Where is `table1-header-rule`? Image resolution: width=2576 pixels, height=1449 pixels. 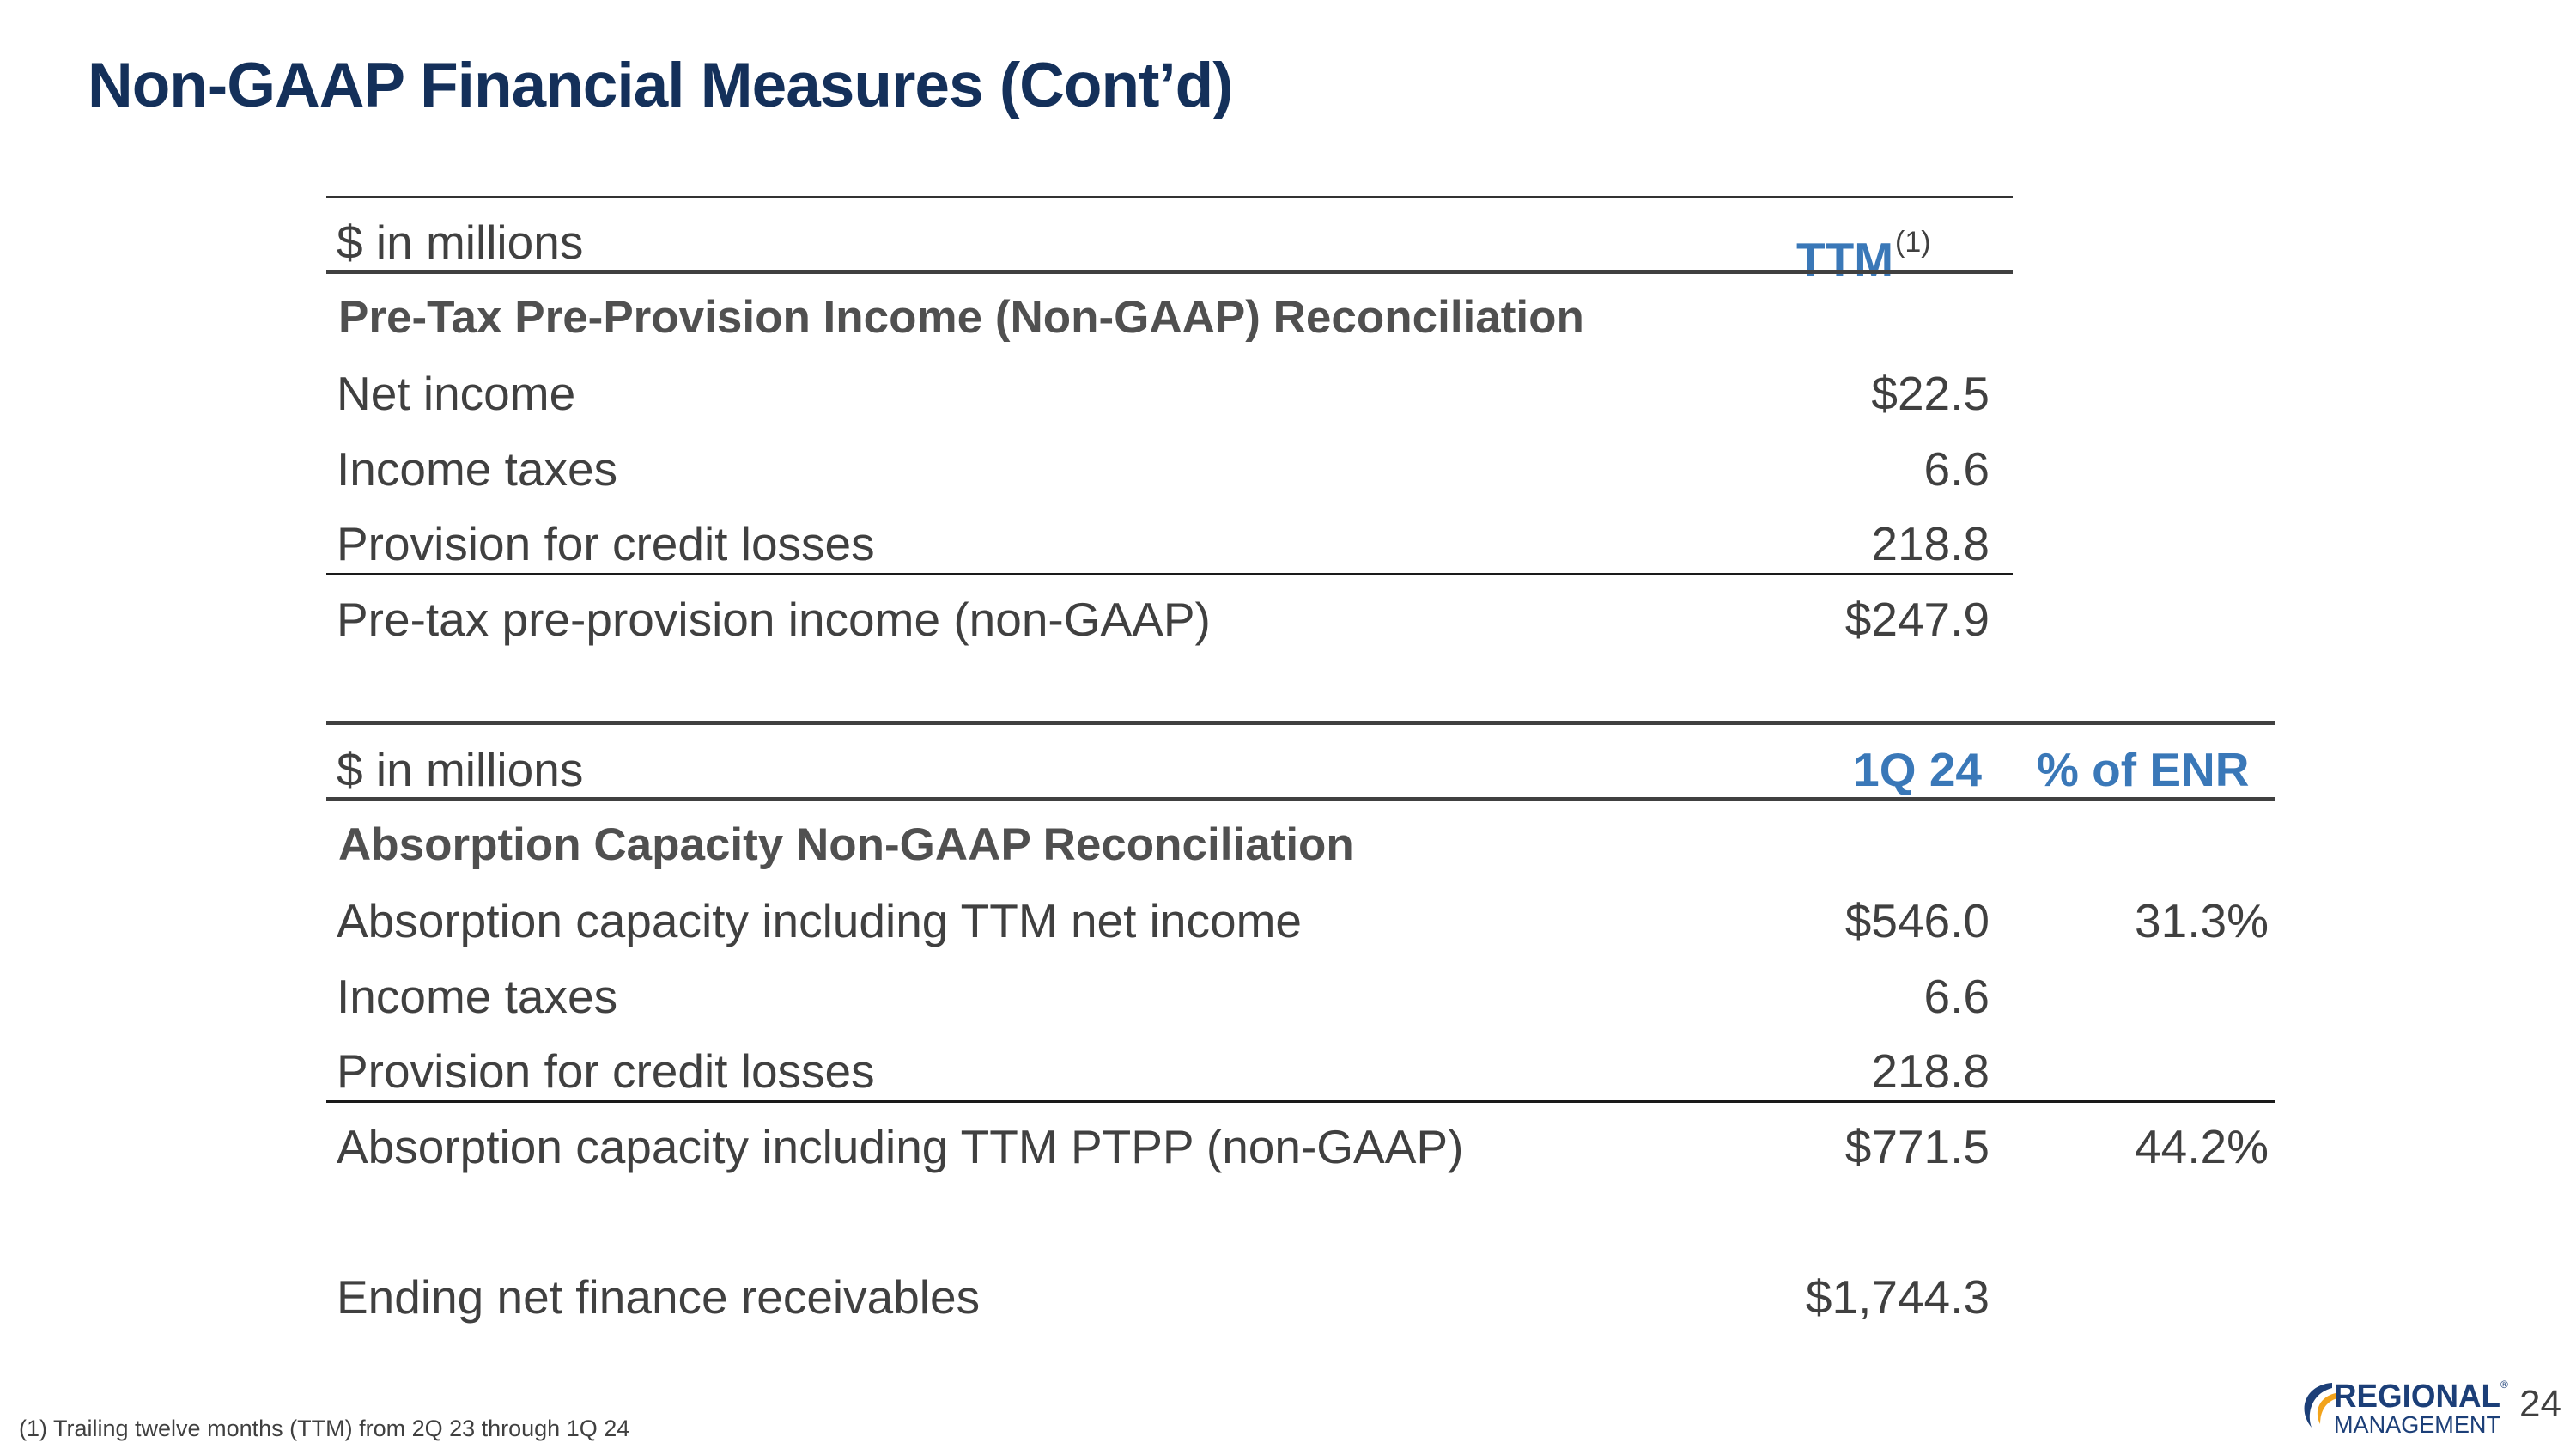
table1-header-rule is located at coordinates (1169, 272).